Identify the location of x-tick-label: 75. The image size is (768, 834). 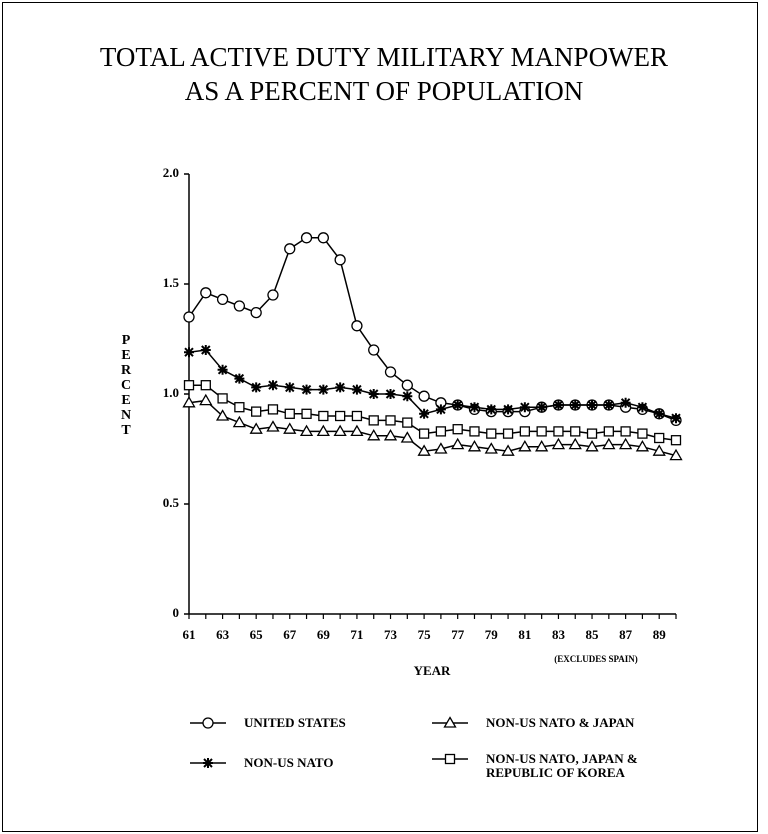
(425, 634).